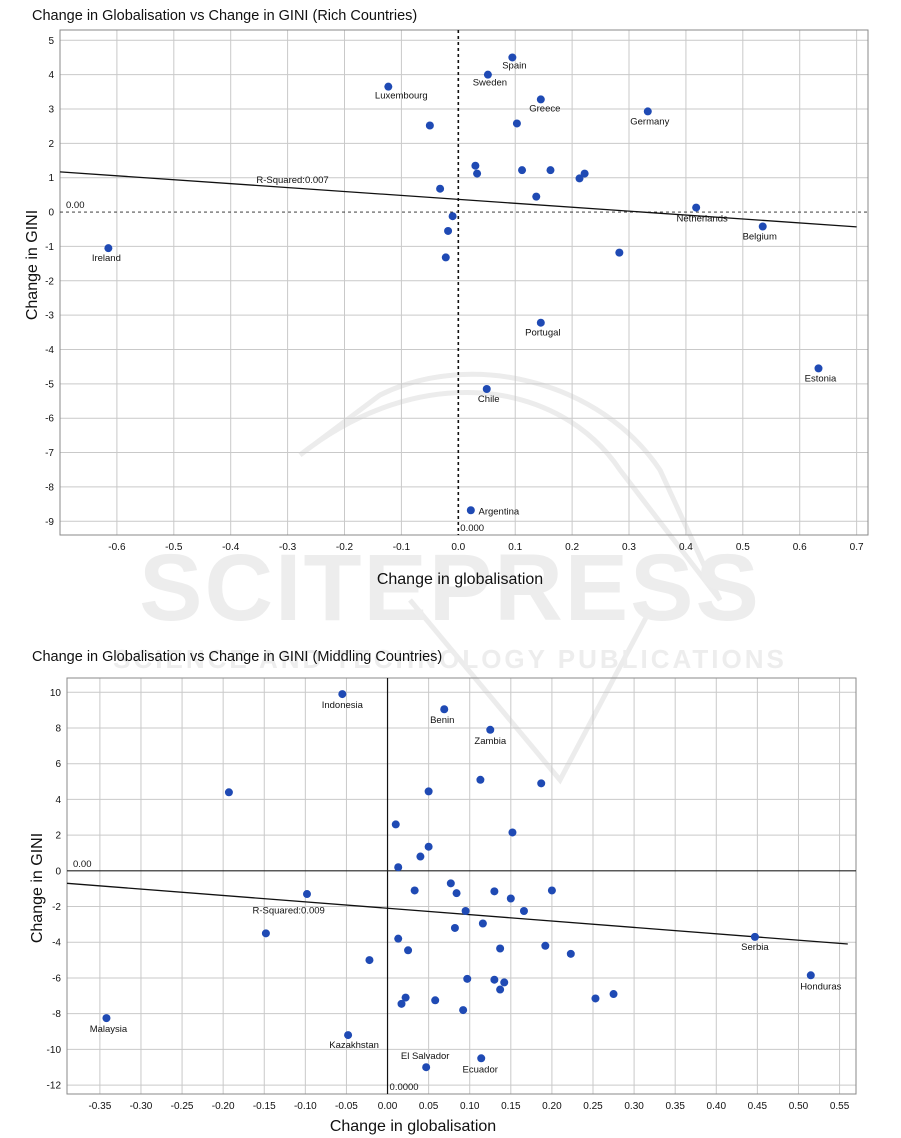 Image resolution: width=901 pixels, height=1138 pixels. Describe the element at coordinates (401, 96) in the screenshot. I see `point-label: Luxembourg` at that location.